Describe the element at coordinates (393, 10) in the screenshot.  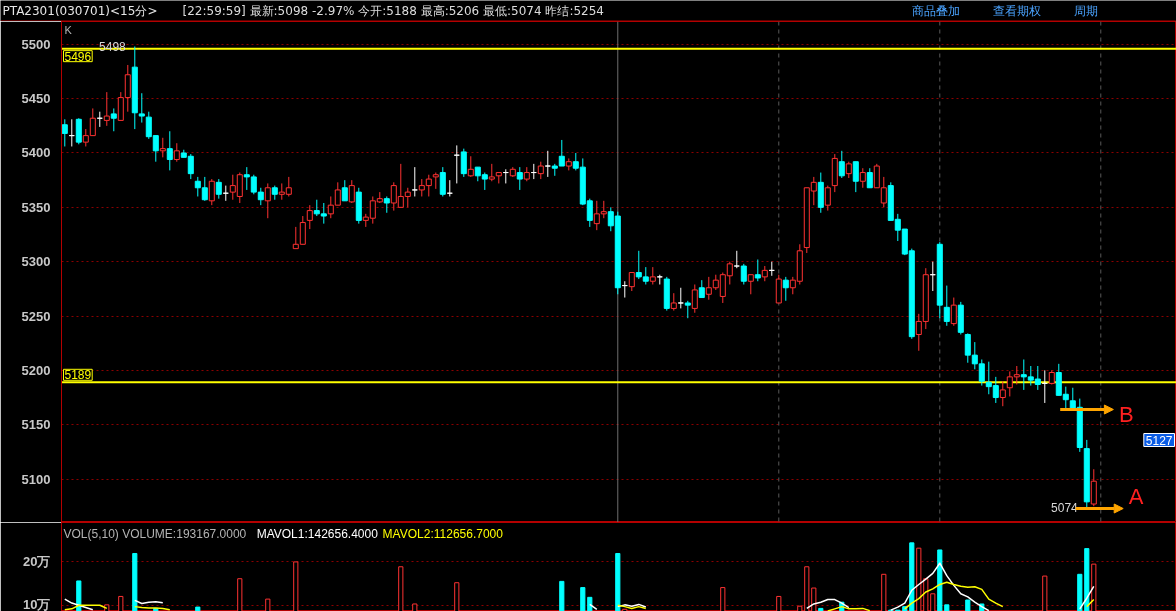
I see `chart-subtitle: [22:59:59] 最新:5098 -2.97% 今开:5188 最高:5206 最低:5074 昨结:5254` at that location.